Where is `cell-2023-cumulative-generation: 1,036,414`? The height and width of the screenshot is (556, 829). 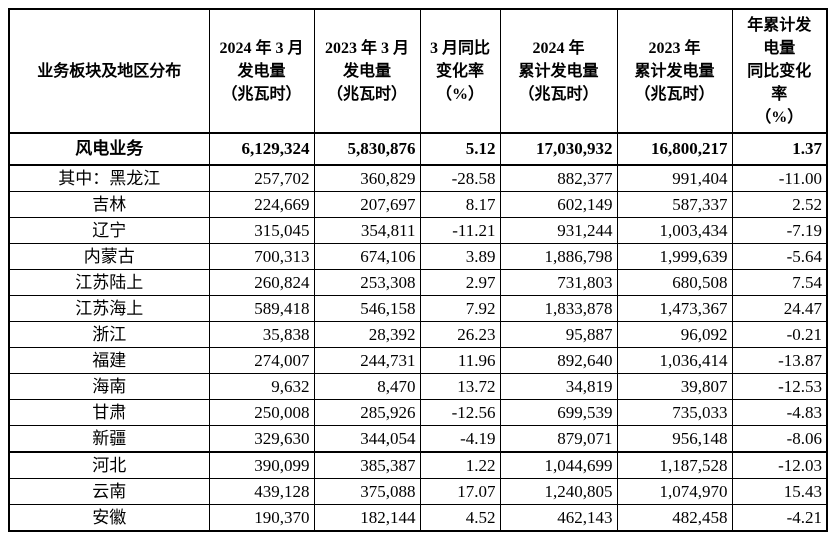
cell-2023-cumulative-generation: 1,036,414 is located at coordinates (674, 360).